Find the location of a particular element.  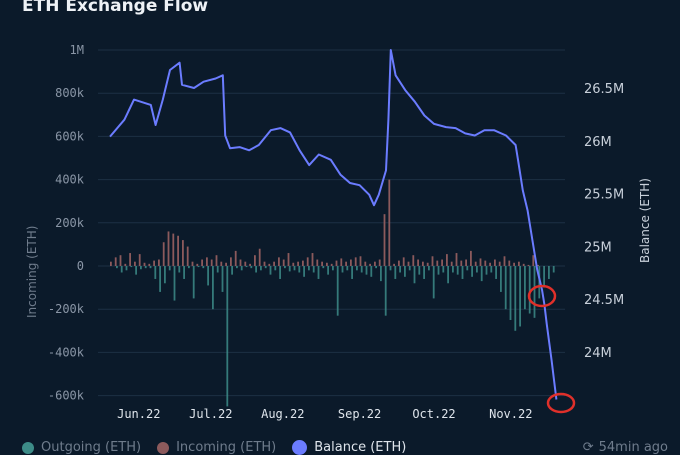

legend-label: Incoming (ETH) is located at coordinates (226, 447).